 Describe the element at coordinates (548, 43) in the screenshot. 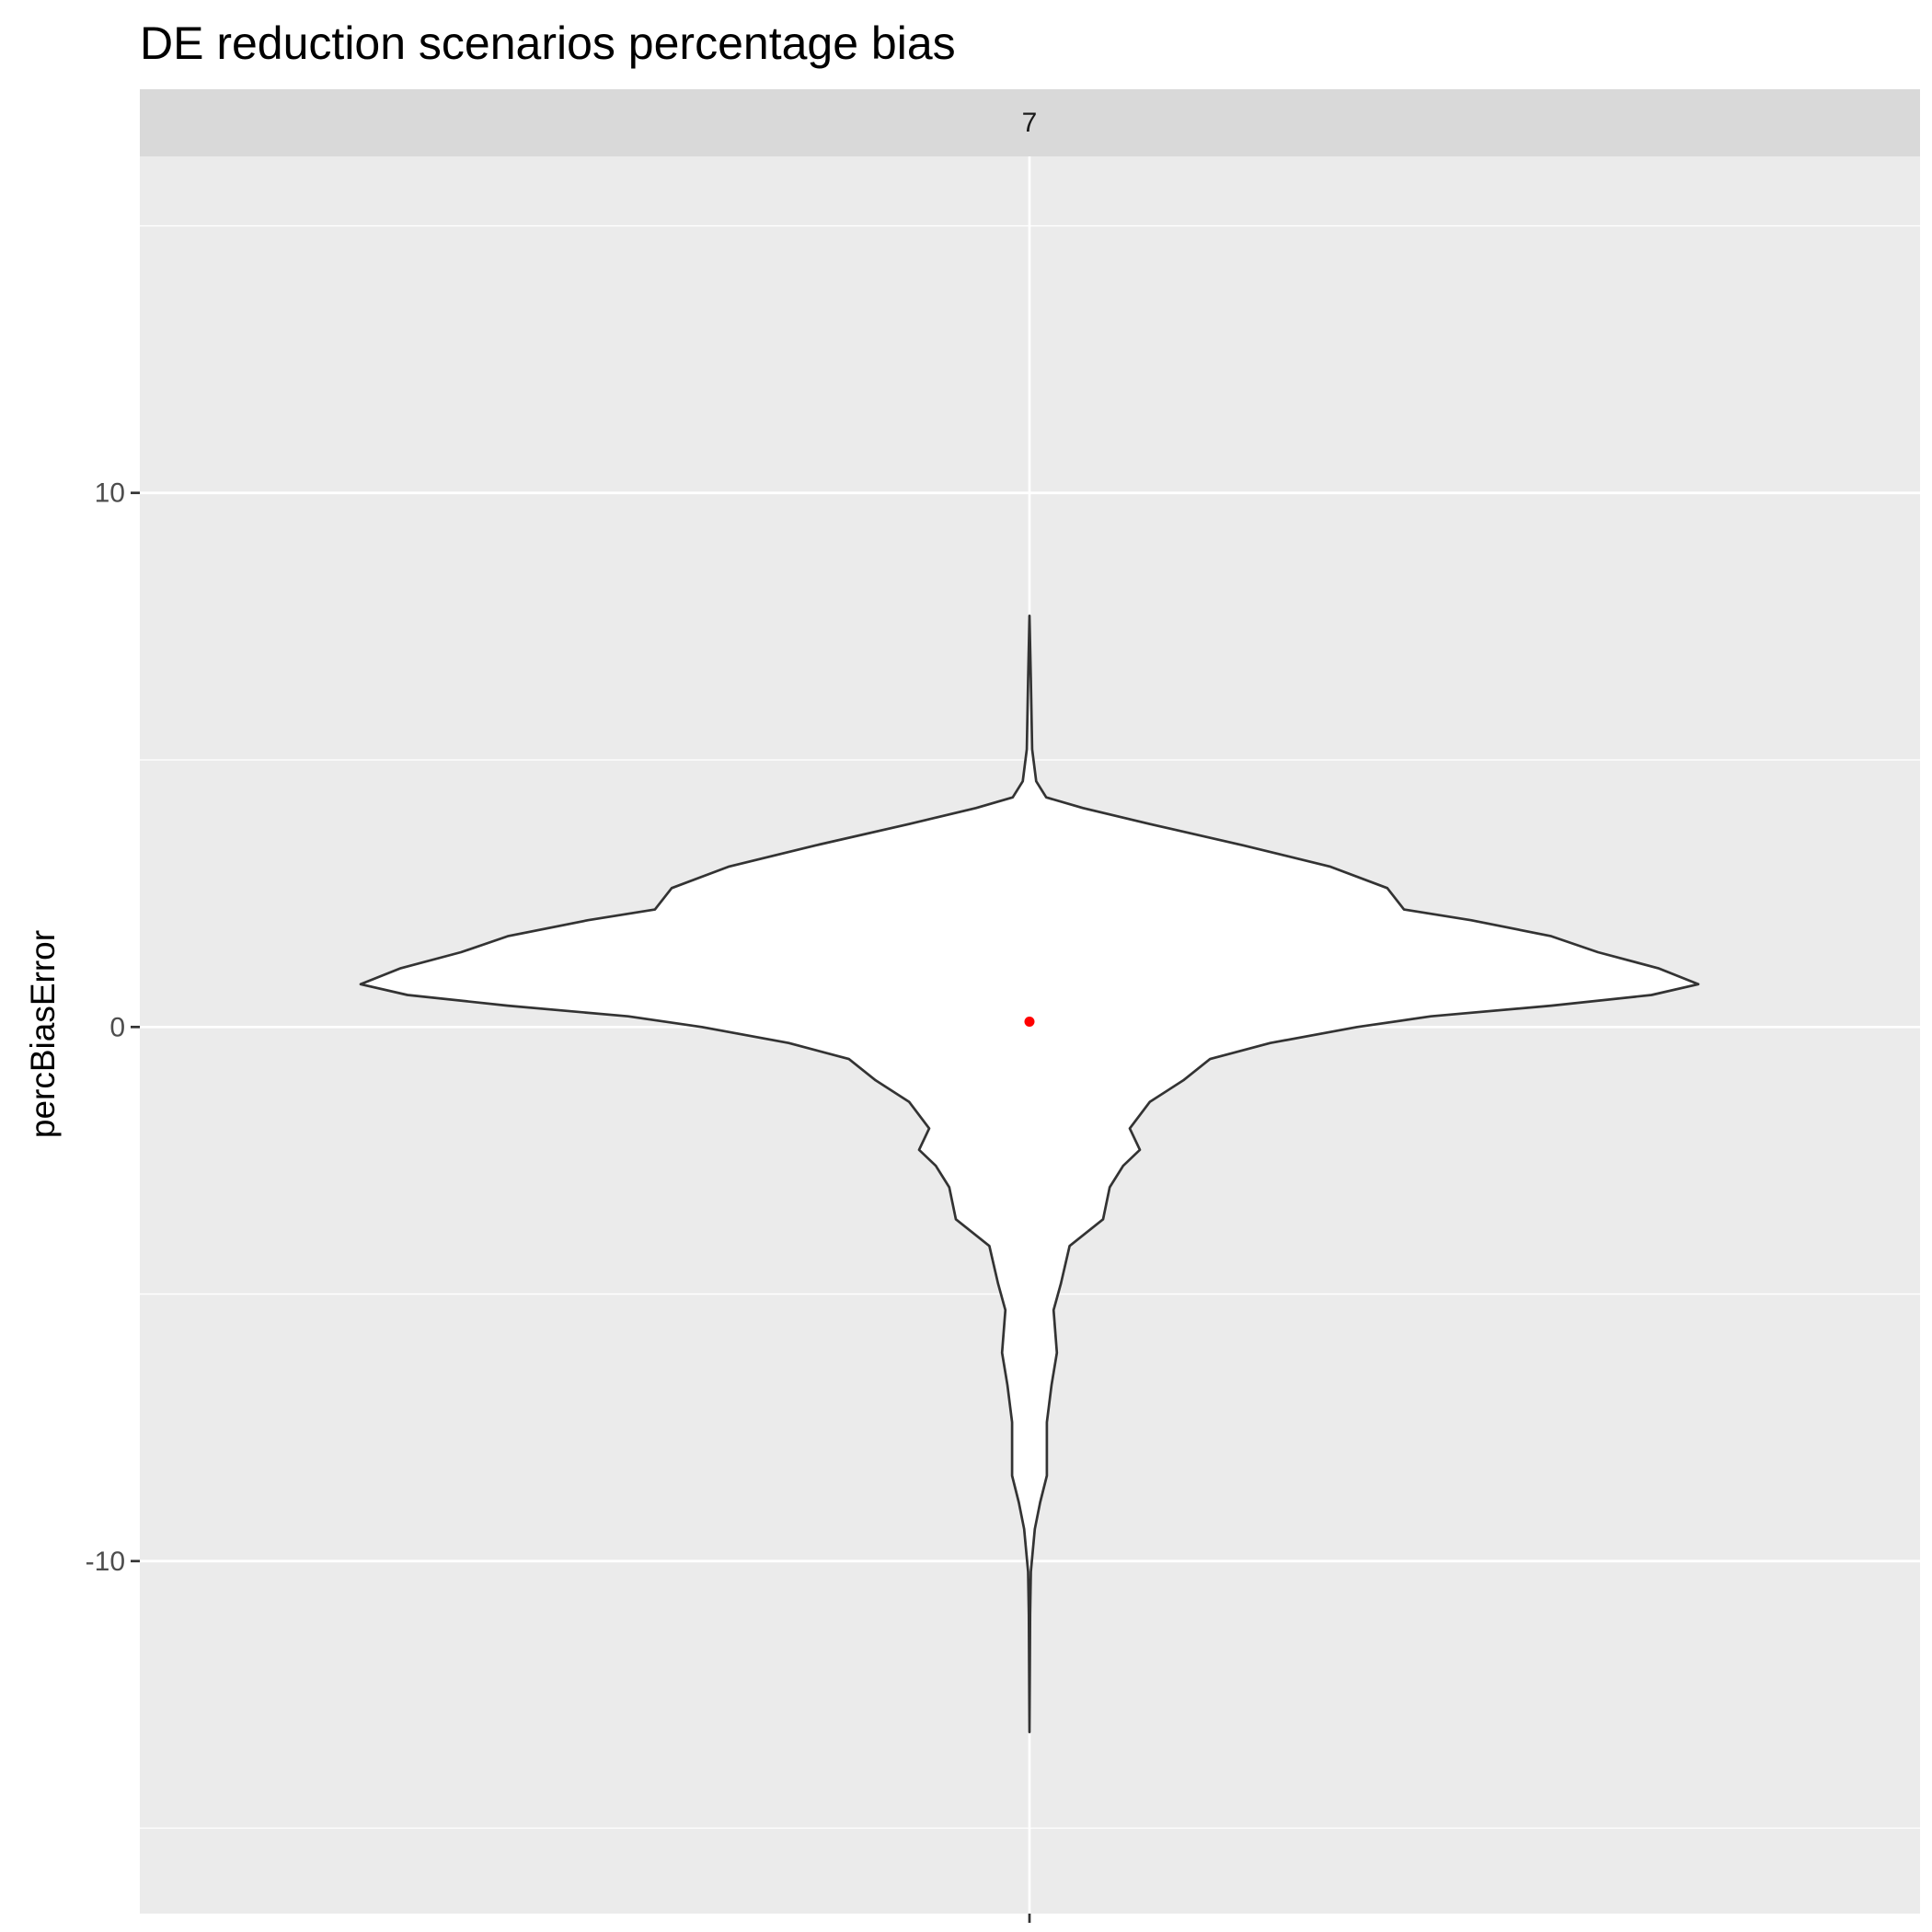

I see `chart-title: DE reduction scenarios percentage bias` at that location.